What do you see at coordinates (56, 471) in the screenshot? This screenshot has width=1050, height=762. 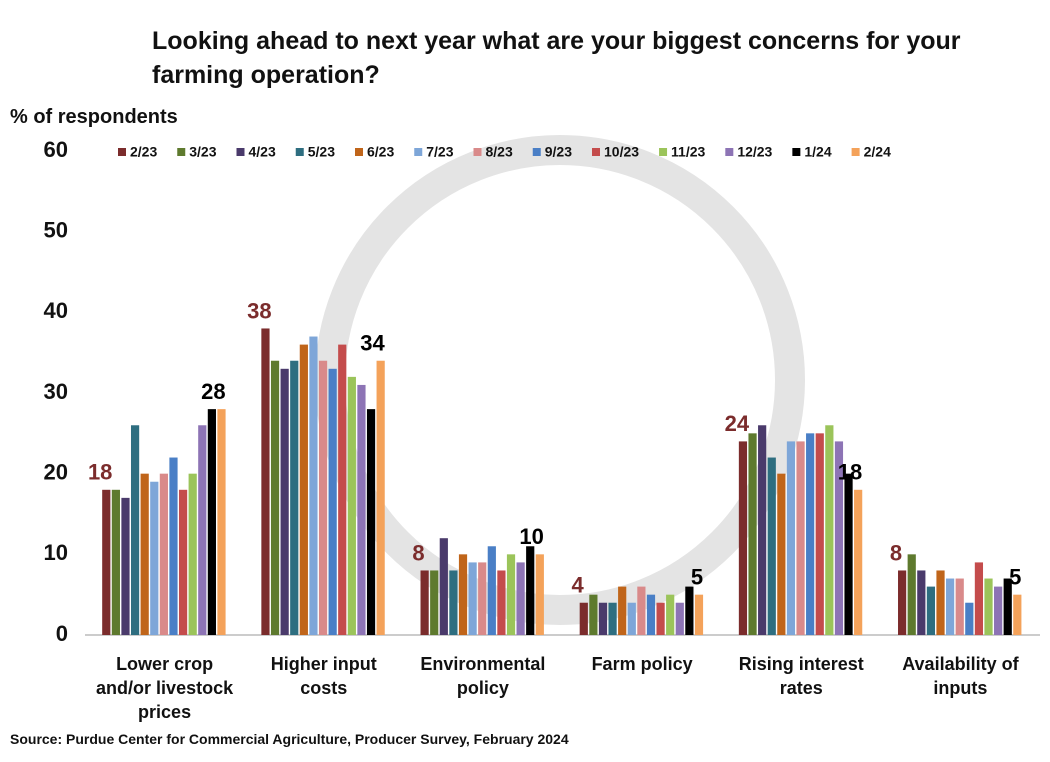 I see `y-tick-label: 20` at bounding box center [56, 471].